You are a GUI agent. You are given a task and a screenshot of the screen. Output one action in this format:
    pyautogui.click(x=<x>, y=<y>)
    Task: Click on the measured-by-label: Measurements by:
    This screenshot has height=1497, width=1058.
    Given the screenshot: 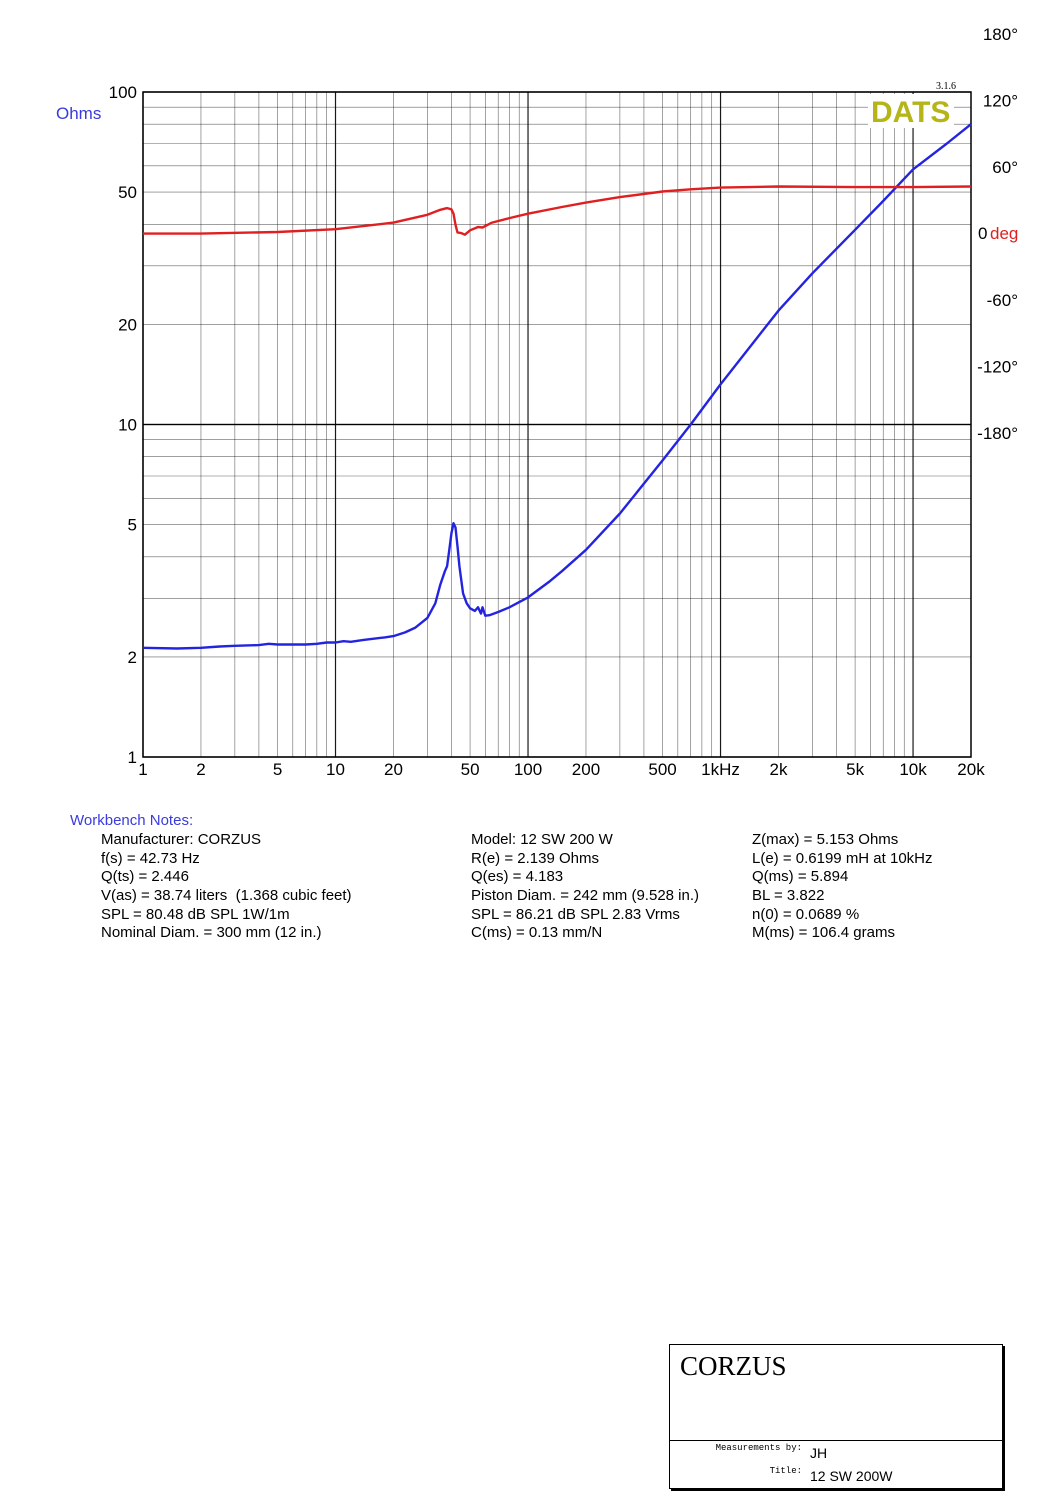 What is the action you would take?
    pyautogui.click(x=758, y=1448)
    